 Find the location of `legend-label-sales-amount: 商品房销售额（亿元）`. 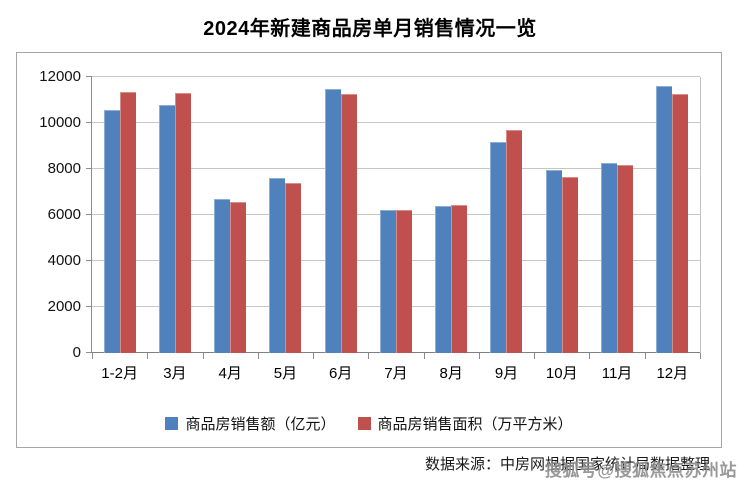

legend-label-sales-amount: 商品房销售额（亿元） is located at coordinates (260, 424).